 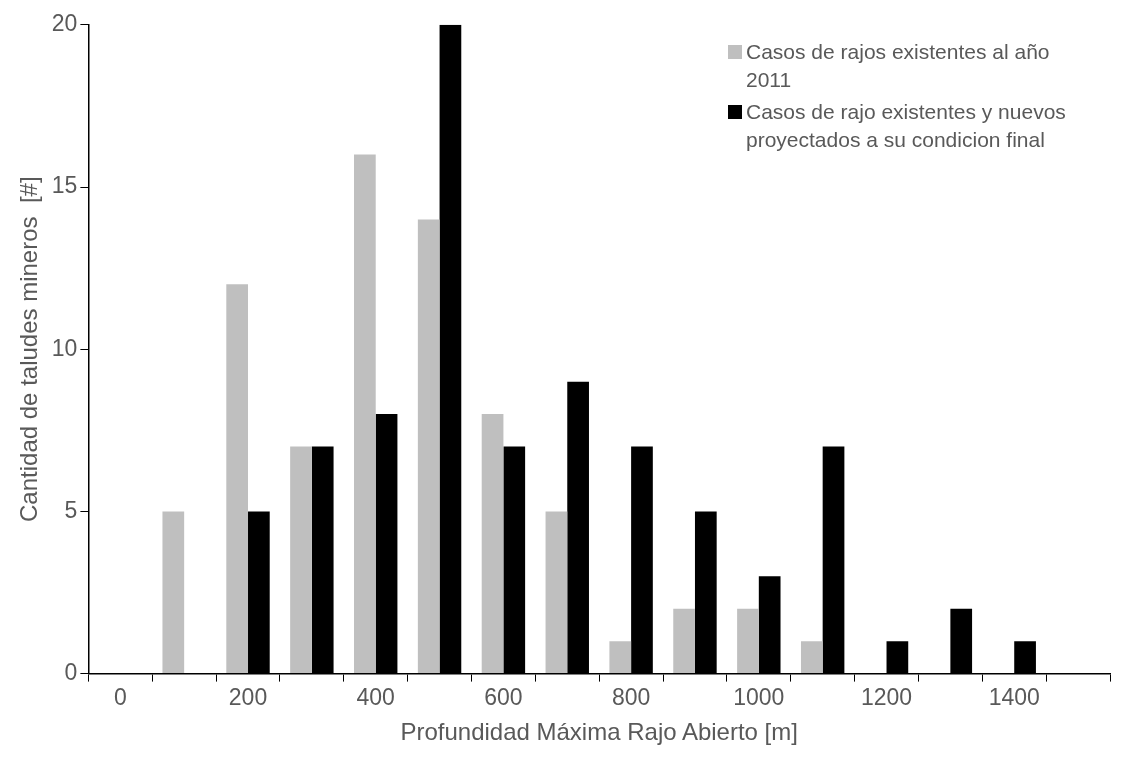 I want to click on y-tick-label: 5, so click(x=71, y=509).